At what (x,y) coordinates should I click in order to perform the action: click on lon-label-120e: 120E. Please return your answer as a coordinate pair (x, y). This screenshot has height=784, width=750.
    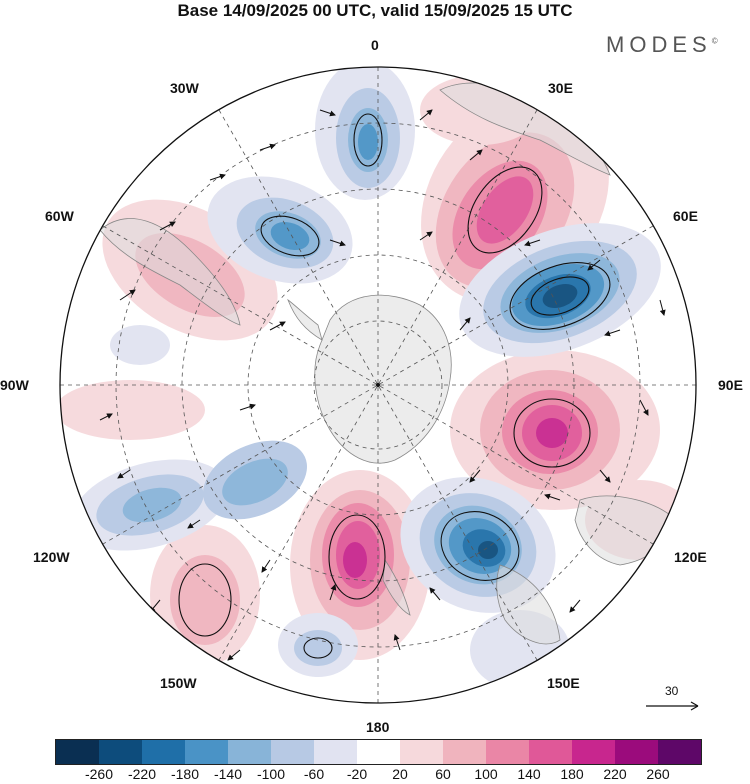
    Looking at the image, I should click on (690, 557).